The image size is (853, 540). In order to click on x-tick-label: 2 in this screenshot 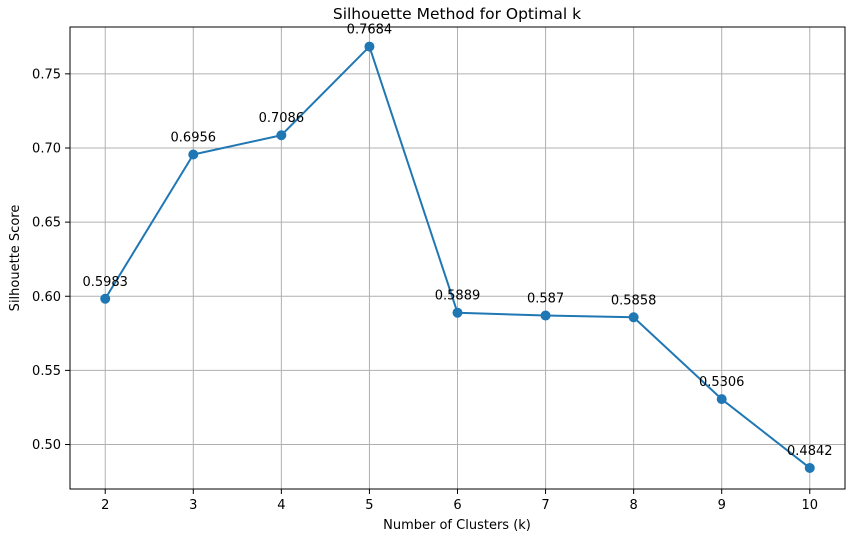, I will do `click(105, 505)`.